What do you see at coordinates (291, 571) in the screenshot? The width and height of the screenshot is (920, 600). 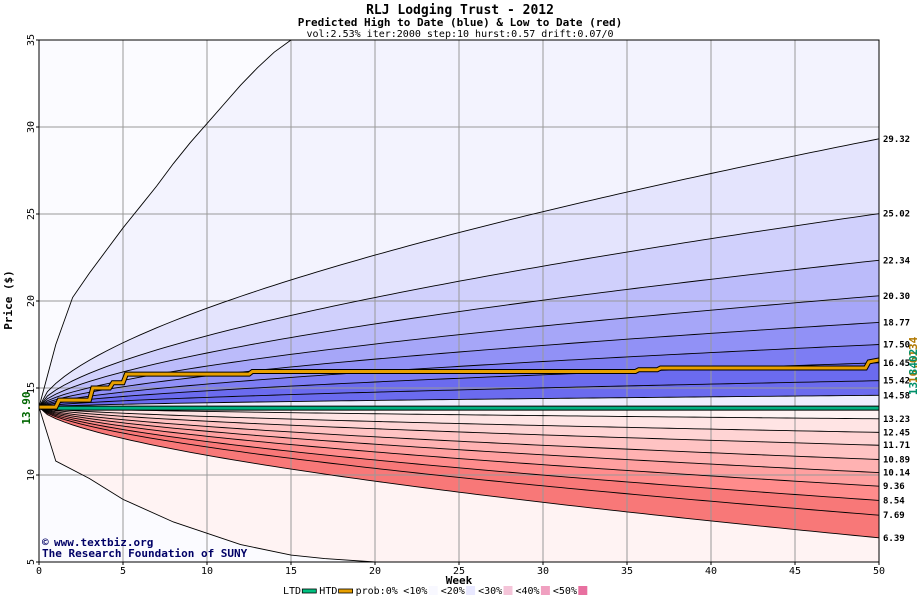 I see `x-tick-label: 15` at bounding box center [291, 571].